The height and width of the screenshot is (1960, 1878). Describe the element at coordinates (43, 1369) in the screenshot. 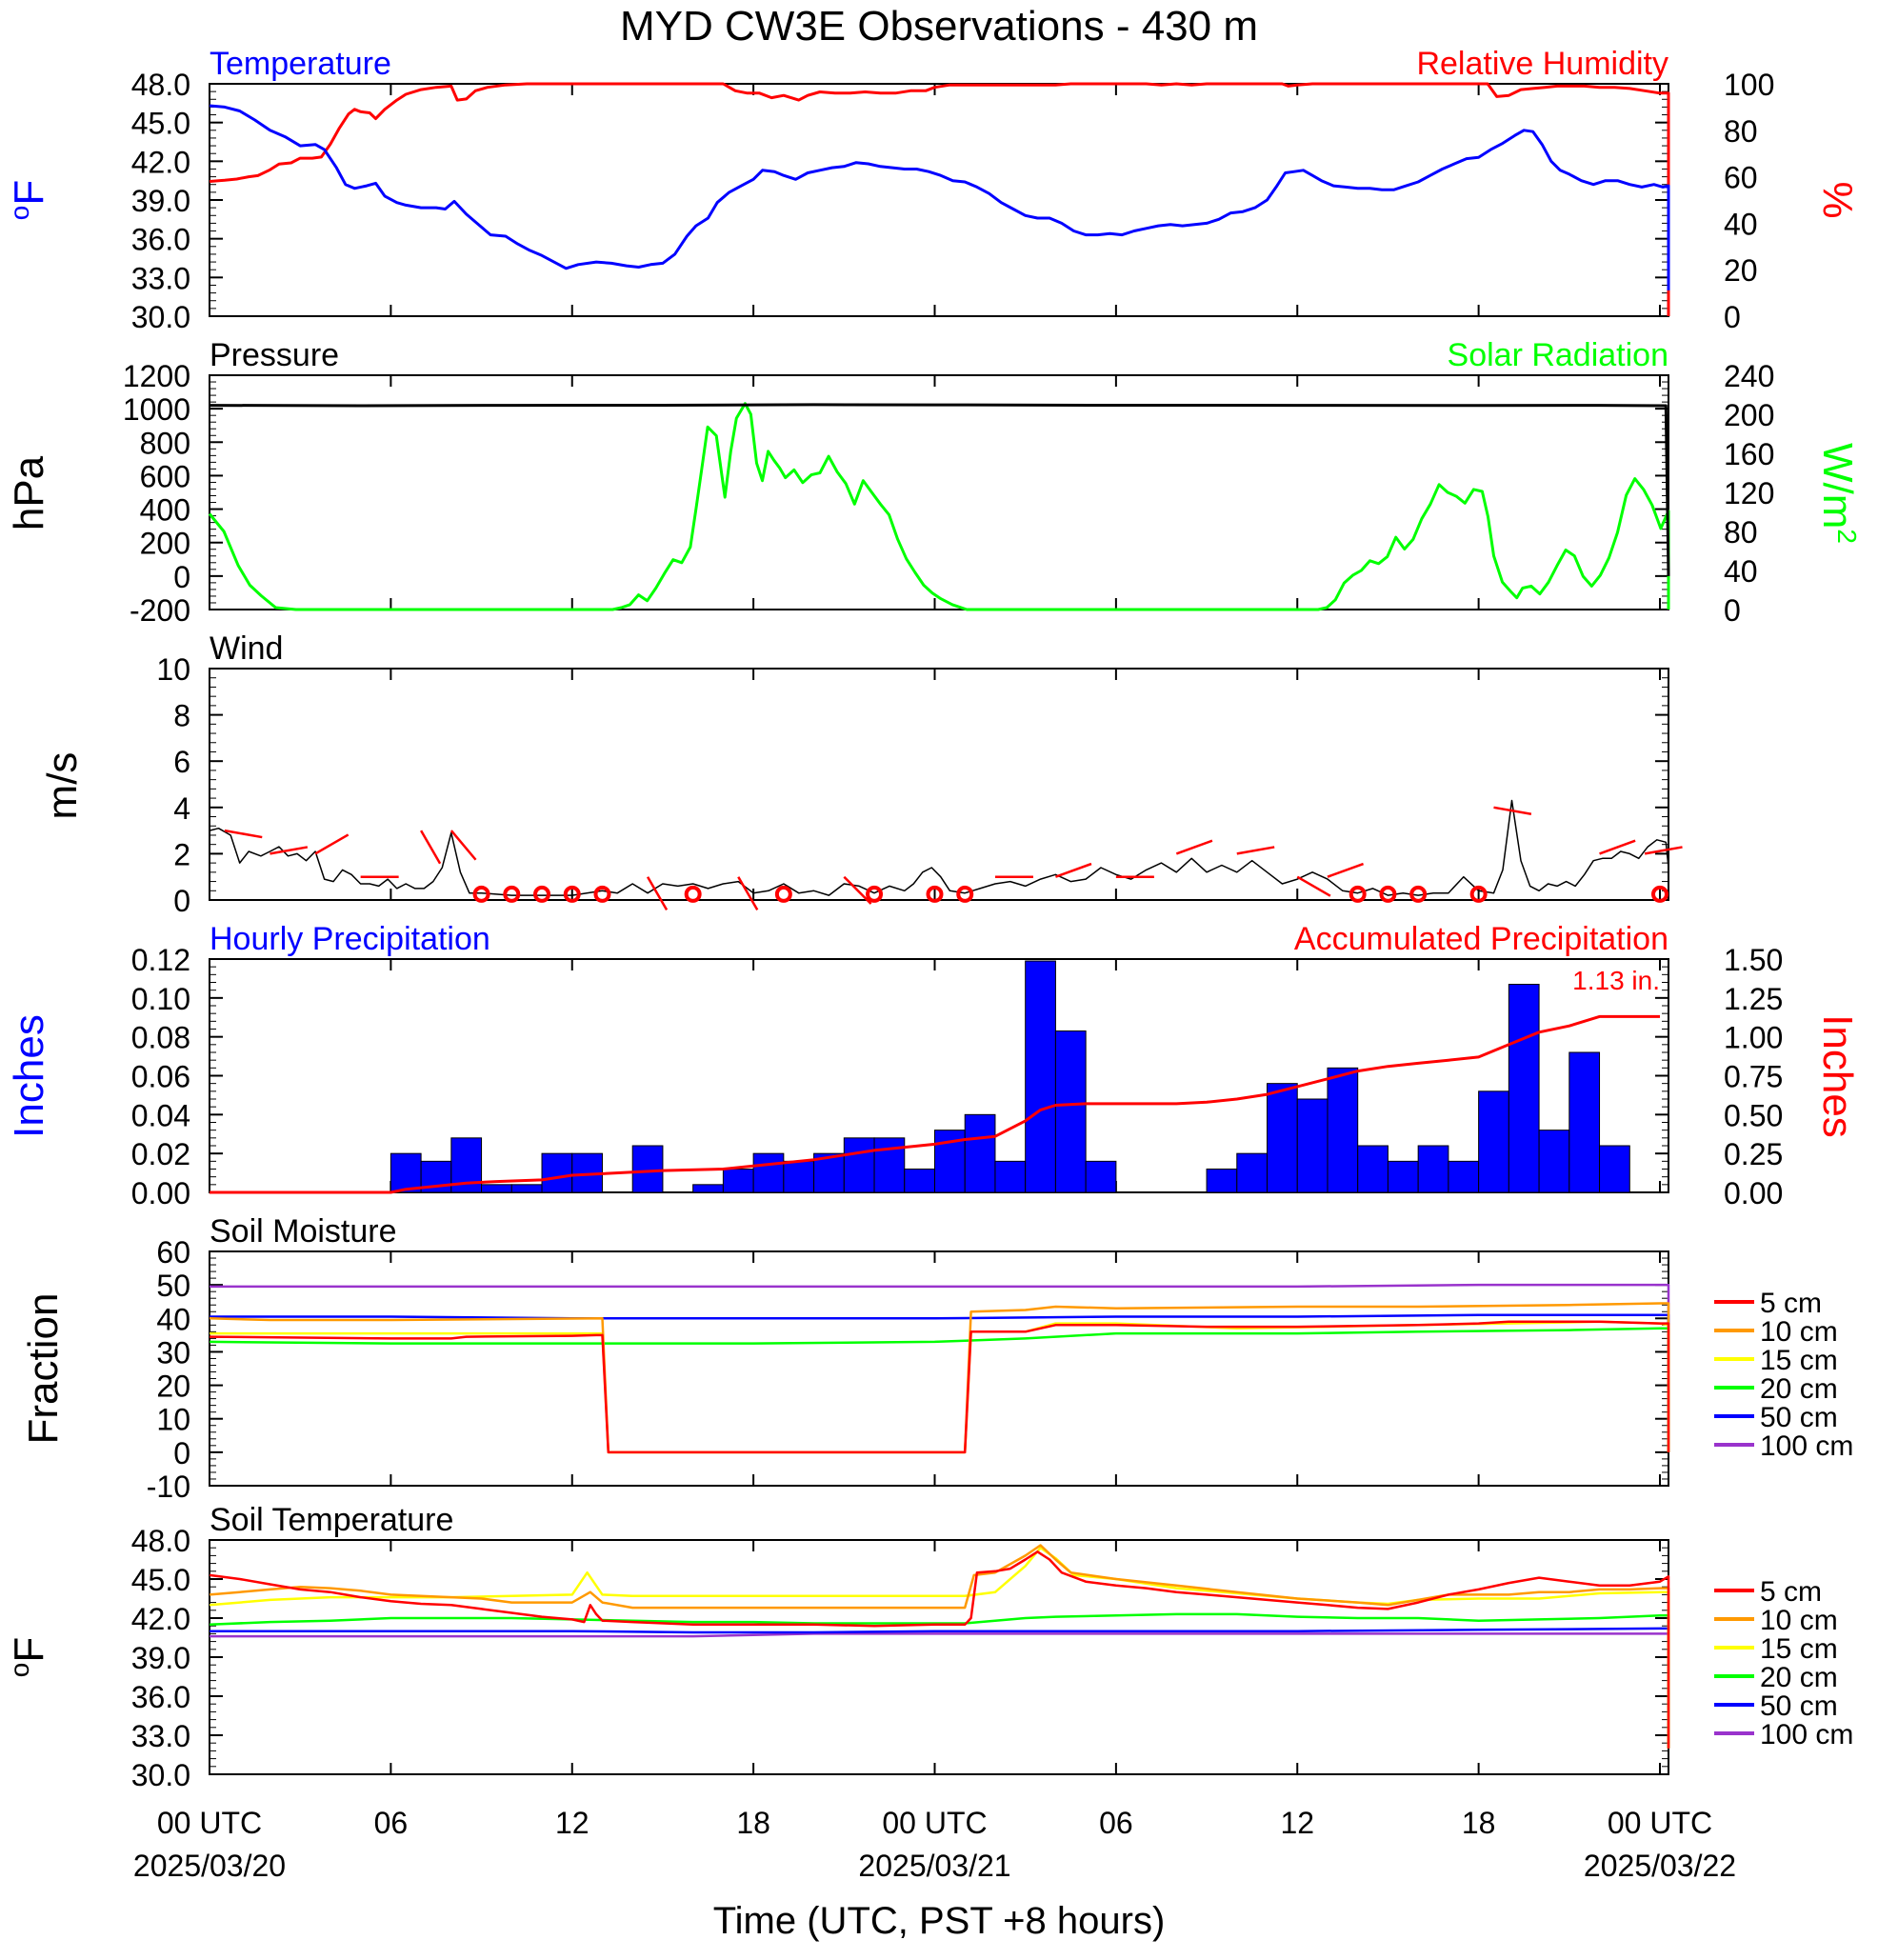

I see `soil-moisture-axis-label: Fraction` at that location.